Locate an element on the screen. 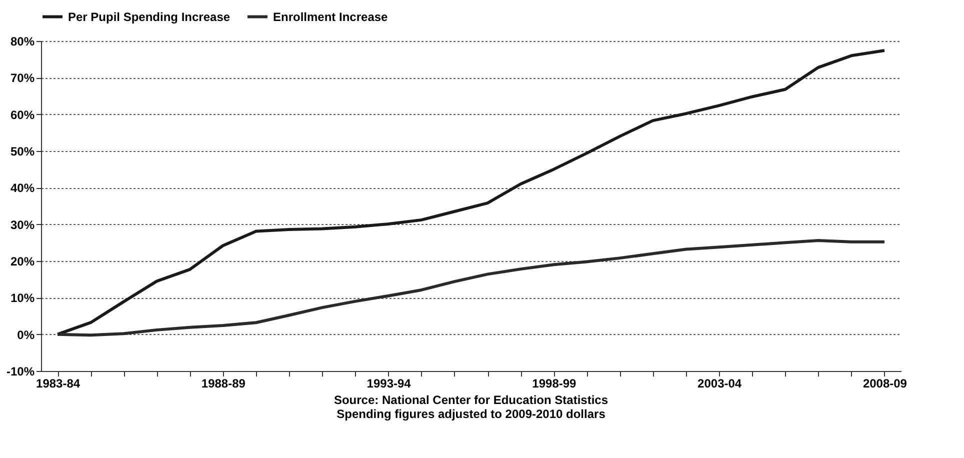 The width and height of the screenshot is (964, 458). y-tick-label: 20% is located at coordinates (22, 261).